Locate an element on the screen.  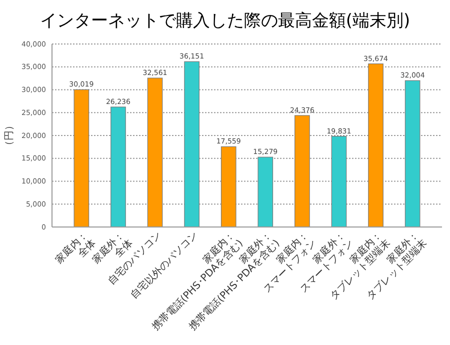
chart-title: インターネットで購入した際の最高金額(端末別) is located at coordinates (225, 21).